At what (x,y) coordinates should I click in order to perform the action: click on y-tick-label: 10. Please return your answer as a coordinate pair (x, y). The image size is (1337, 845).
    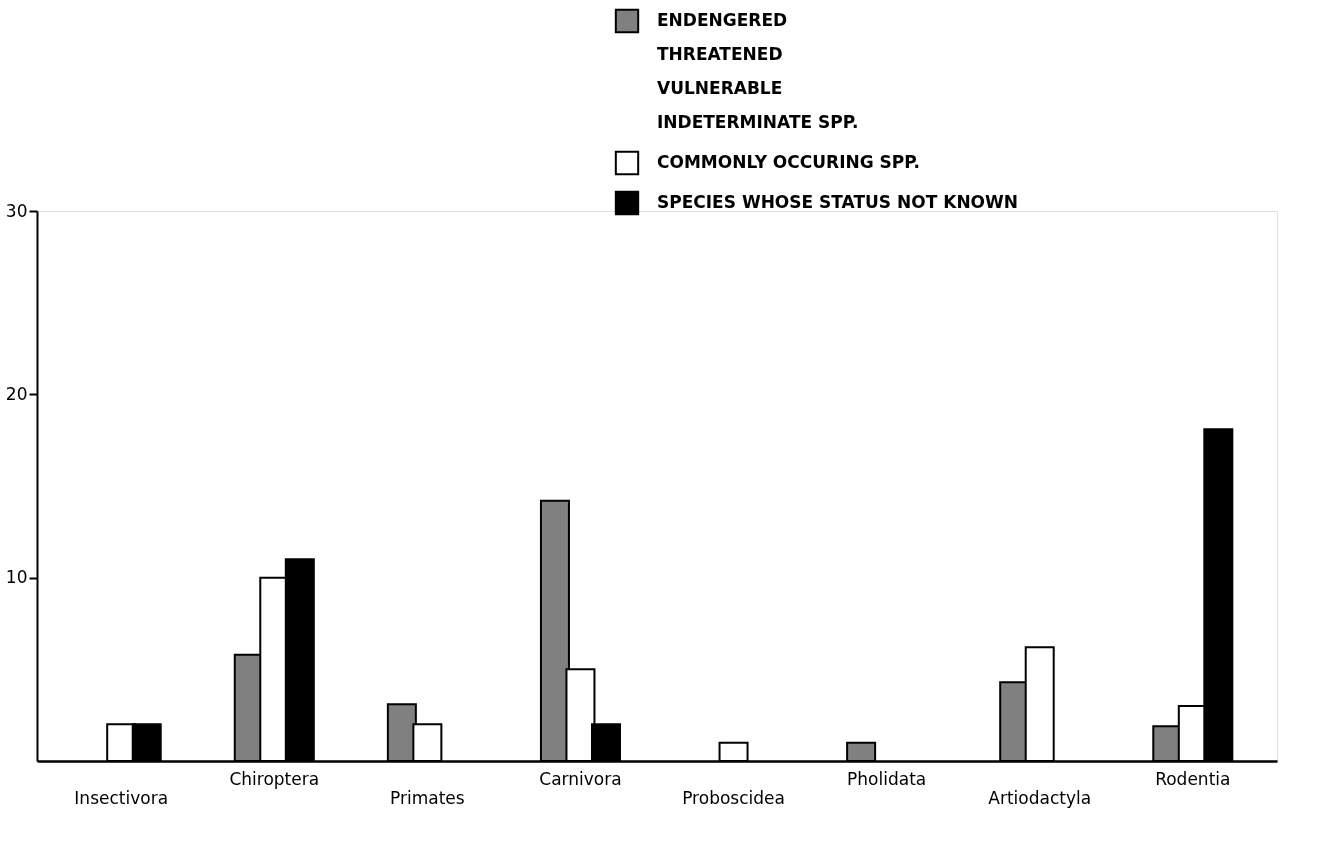
    Looking at the image, I should click on (16, 577).